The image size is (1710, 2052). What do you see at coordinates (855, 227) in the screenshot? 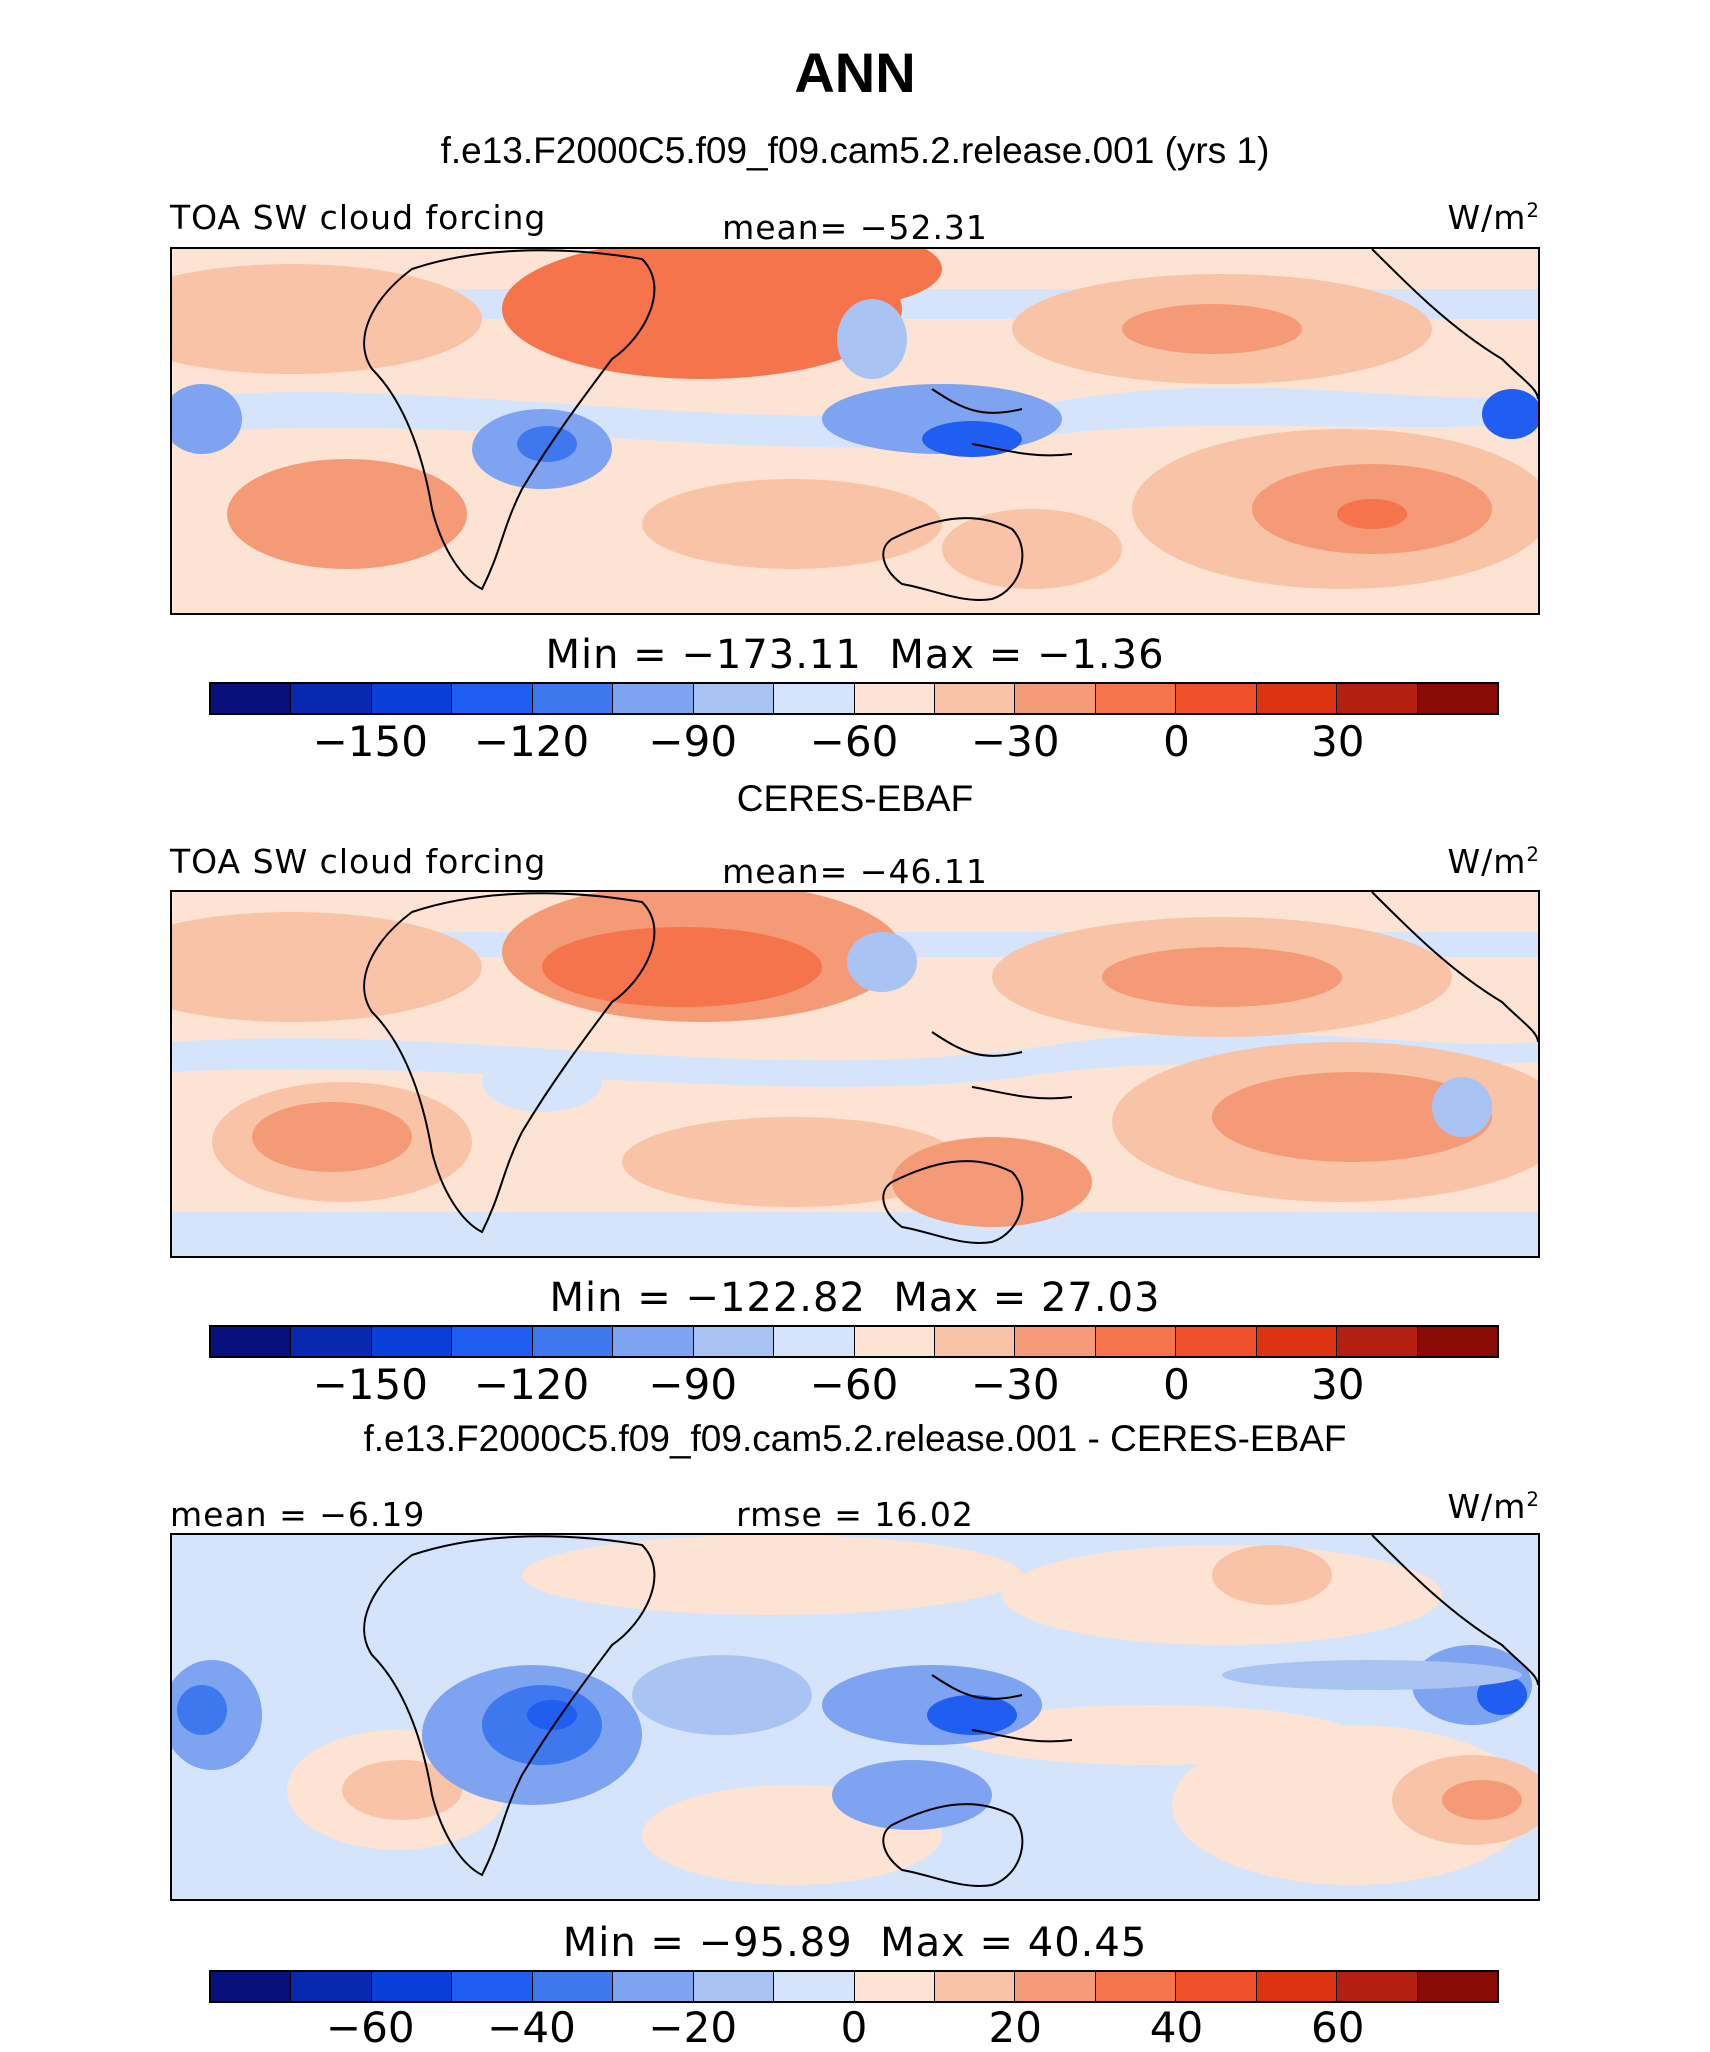
I see `panel-1-mean-label: mean= −52.31` at bounding box center [855, 227].